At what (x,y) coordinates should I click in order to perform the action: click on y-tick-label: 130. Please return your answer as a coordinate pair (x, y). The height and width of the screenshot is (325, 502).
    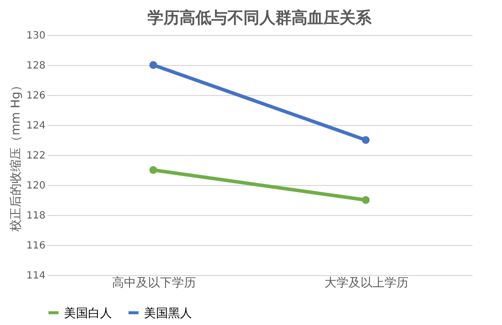
    Looking at the image, I should click on (36, 36).